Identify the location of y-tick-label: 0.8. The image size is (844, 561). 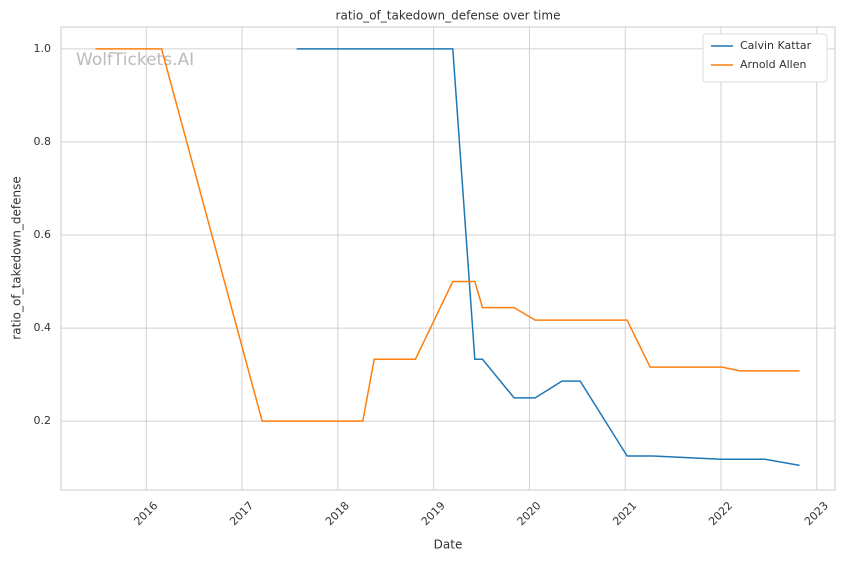
(43, 141).